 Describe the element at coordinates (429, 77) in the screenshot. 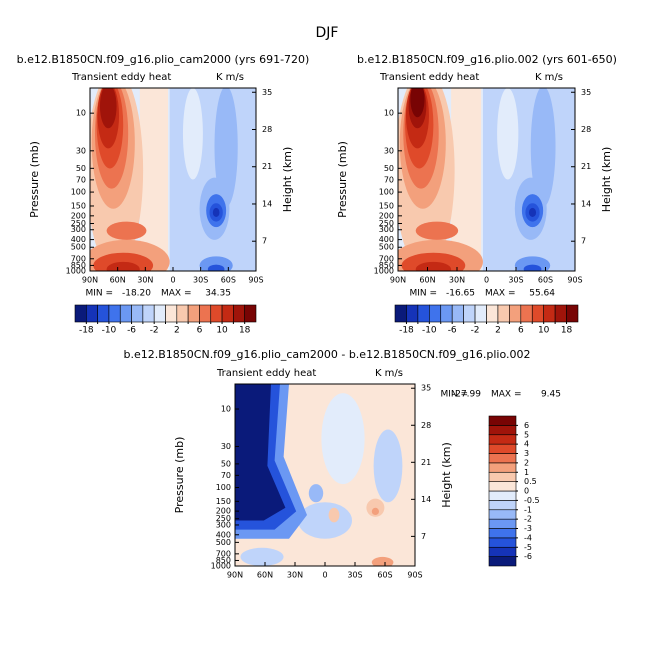

I see `left-label: Transient eddy heat` at that location.